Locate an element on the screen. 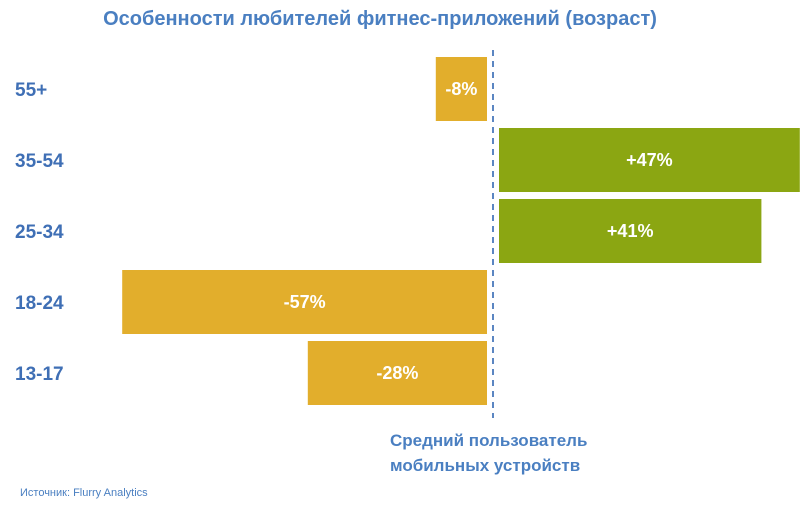 The image size is (800, 510). bar-value-label: -8% is located at coordinates (461, 89).